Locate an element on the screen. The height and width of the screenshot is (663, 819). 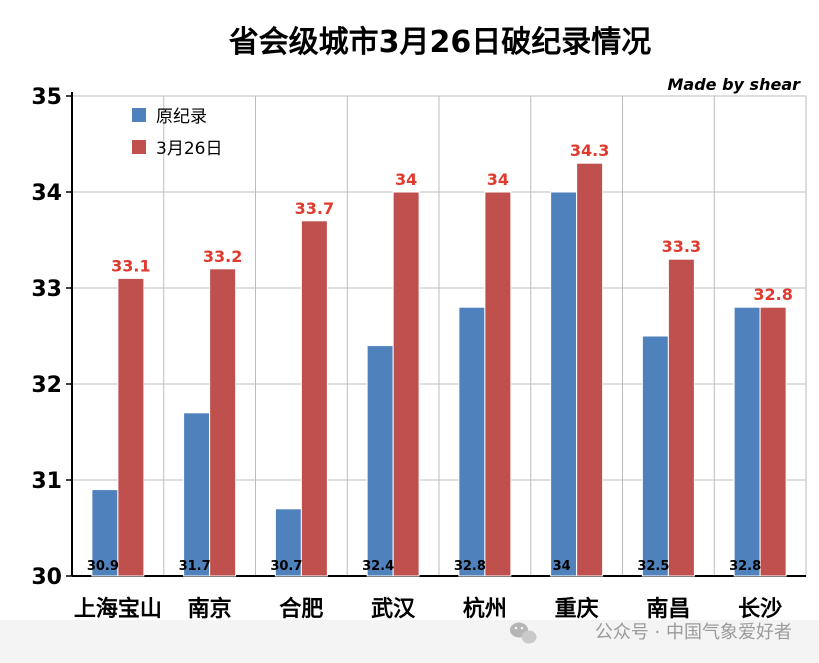
x-tick-label: 长沙 is located at coordinates (760, 609).